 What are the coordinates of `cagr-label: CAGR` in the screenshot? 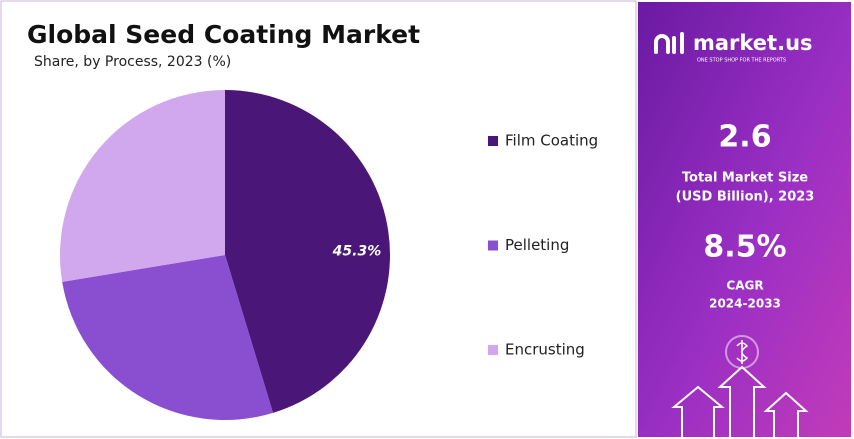 It's located at (744, 286).